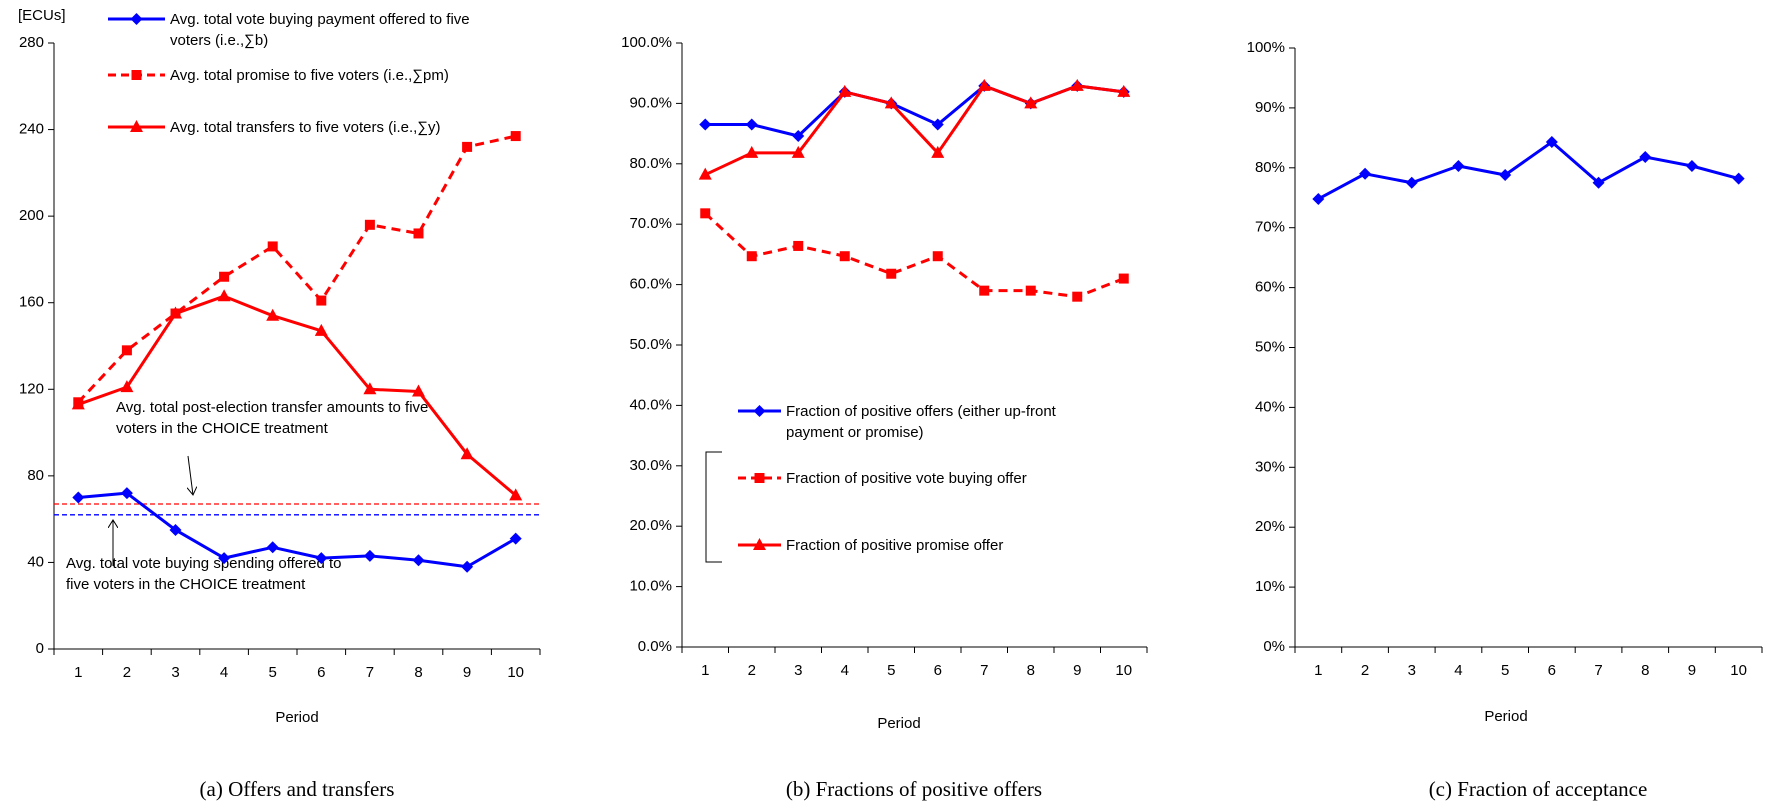 The width and height of the screenshot is (1780, 809). I want to click on y-tick-label: 160, so click(31, 302).